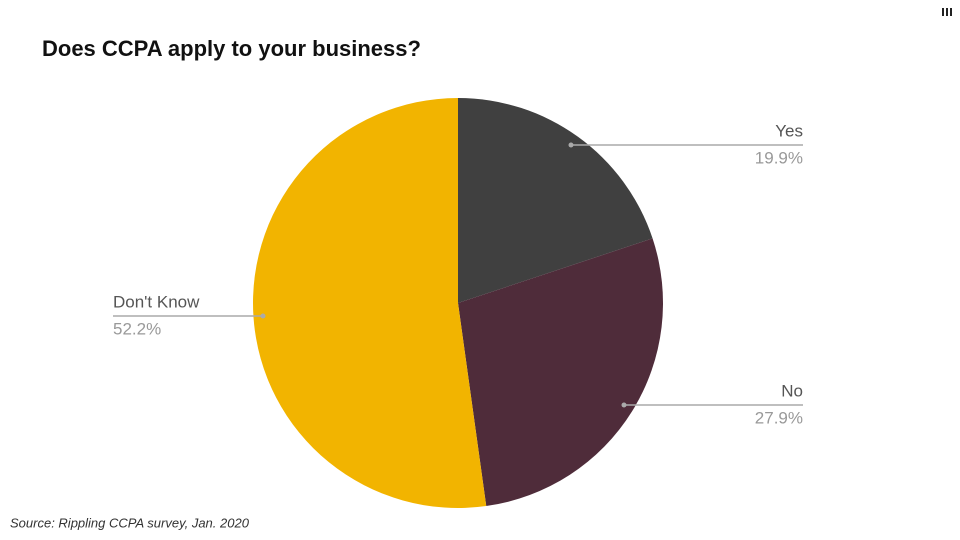 This screenshot has width=960, height=540. I want to click on legend-label: No, so click(792, 390).